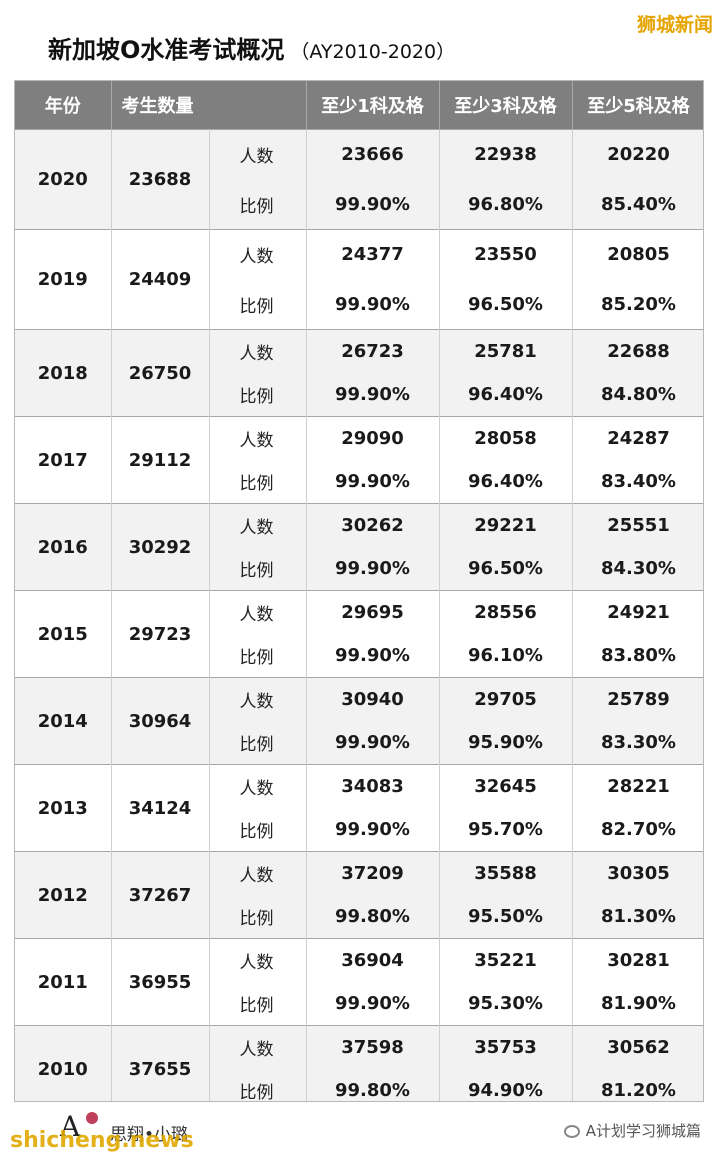 The image size is (719, 1160). I want to click on ratio-cell: 84.30%, so click(637, 569).